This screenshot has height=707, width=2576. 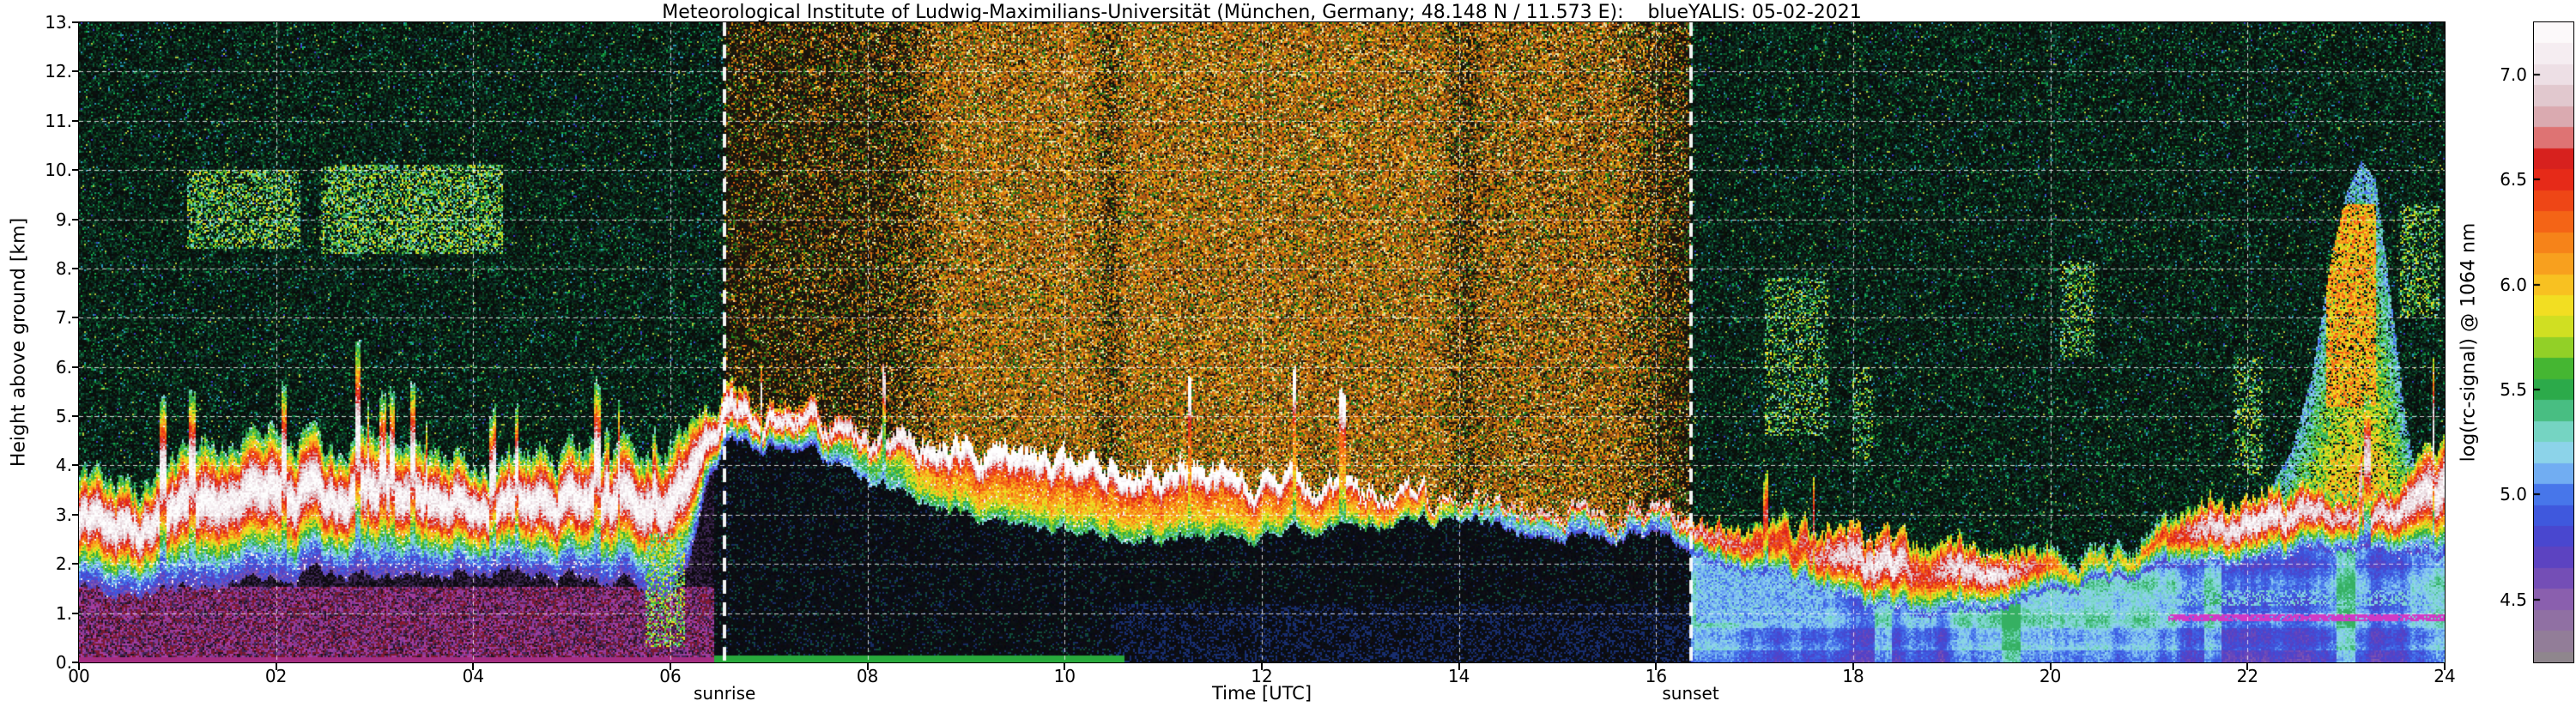 What do you see at coordinates (2513, 179) in the screenshot?
I see `colorbar-tick-label: 6.5` at bounding box center [2513, 179].